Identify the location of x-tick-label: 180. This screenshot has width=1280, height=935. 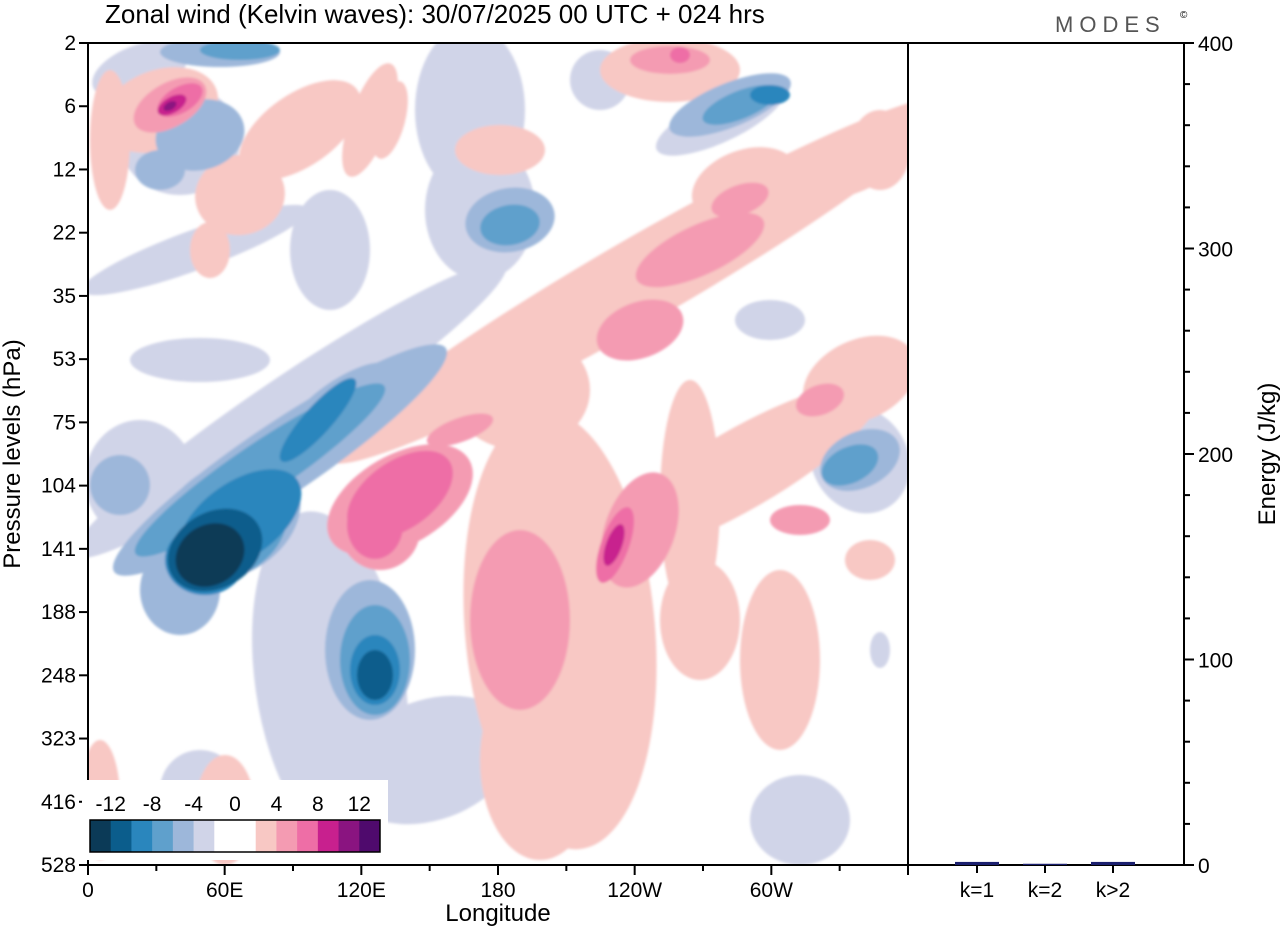
(497, 890).